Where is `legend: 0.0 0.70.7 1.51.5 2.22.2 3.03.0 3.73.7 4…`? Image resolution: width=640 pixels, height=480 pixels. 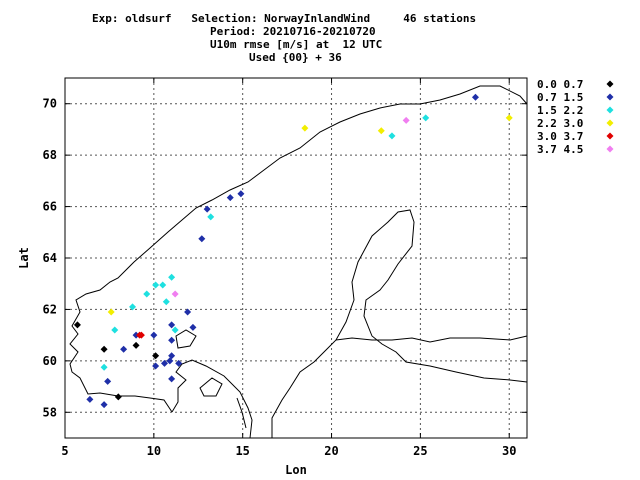 legend: 0.0 0.70.7 1.51.5 2.22.2 3.03.0 3.73.7 4… is located at coordinates (575, 117).